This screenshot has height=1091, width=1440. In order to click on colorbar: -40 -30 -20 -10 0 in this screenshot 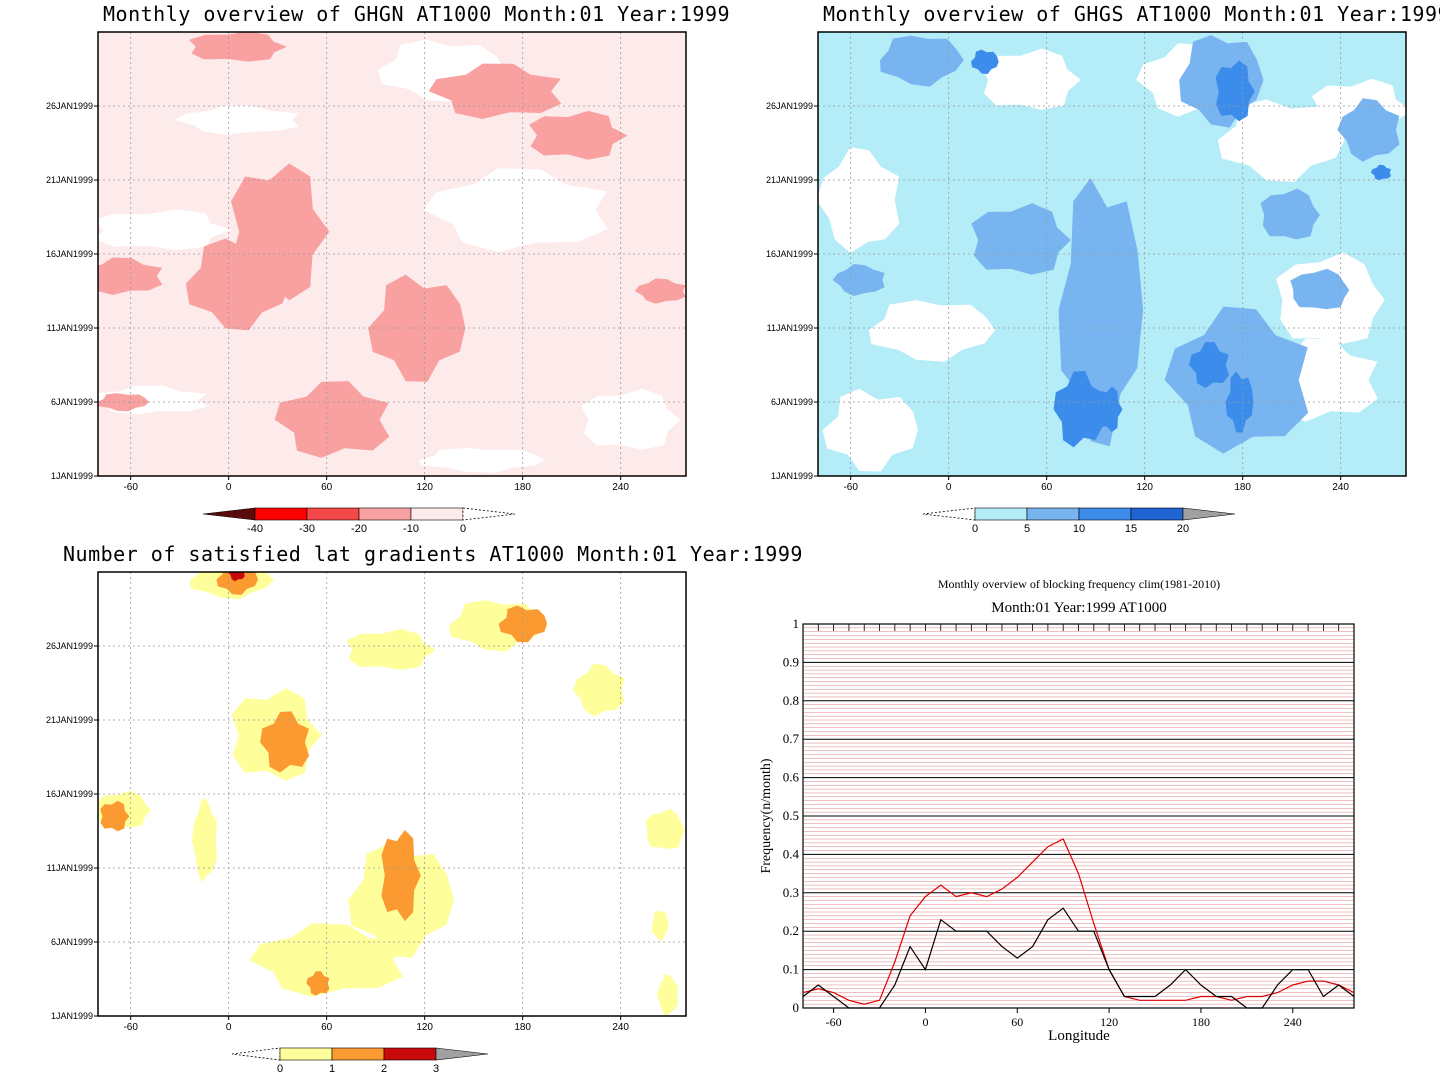, I will do `click(359, 521)`.